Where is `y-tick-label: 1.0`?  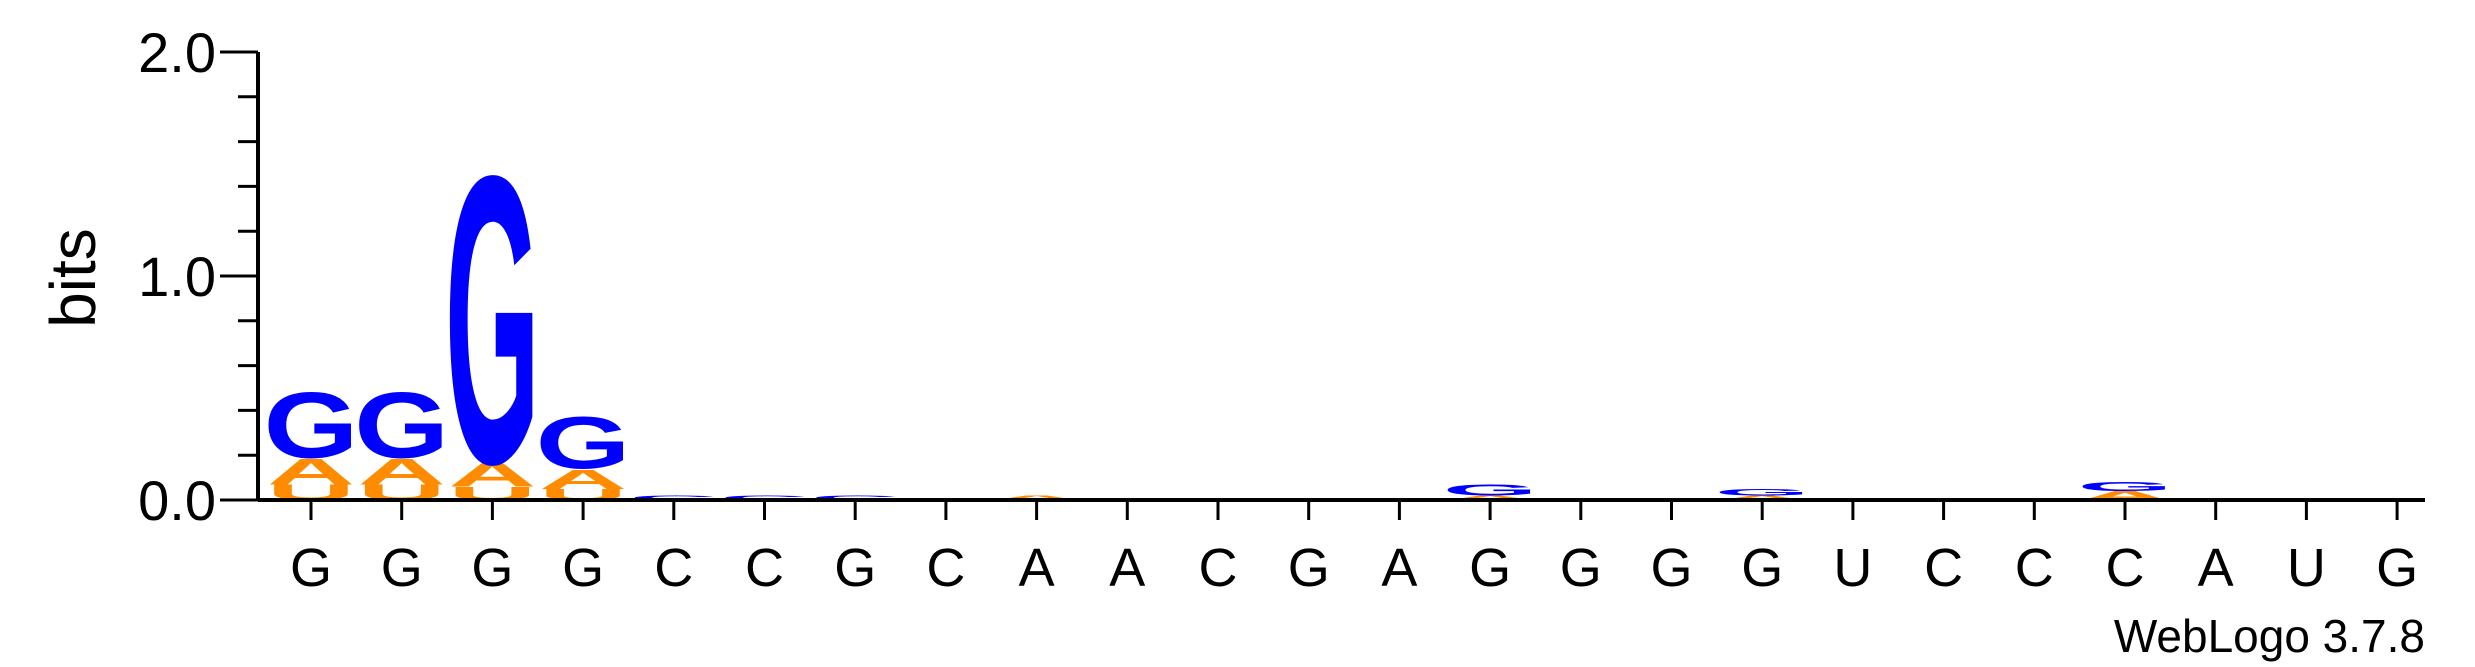
y-tick-label: 1.0 is located at coordinates (177, 276).